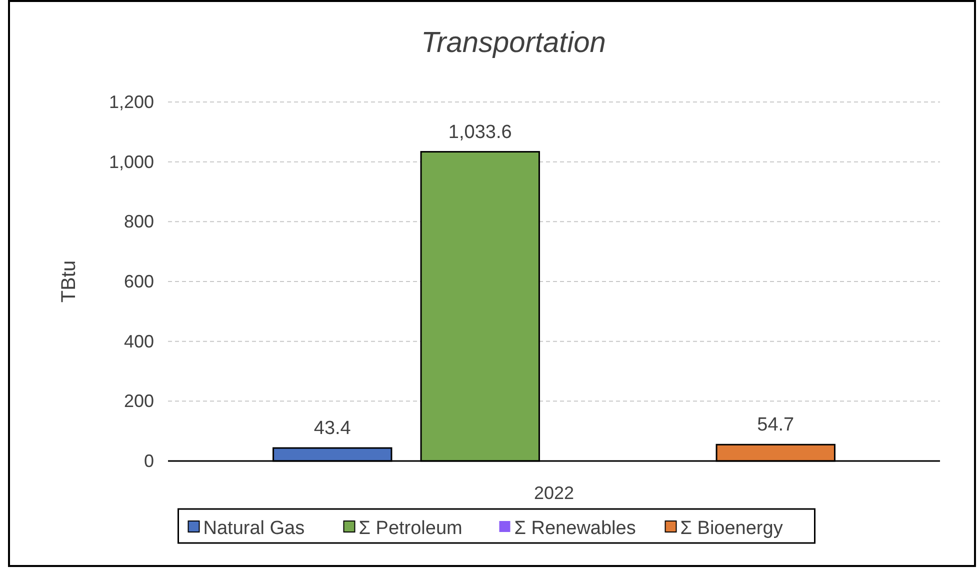 Image resolution: width=977 pixels, height=568 pixels. What do you see at coordinates (69, 281) in the screenshot?
I see `y-axis-title: TBtu` at bounding box center [69, 281].